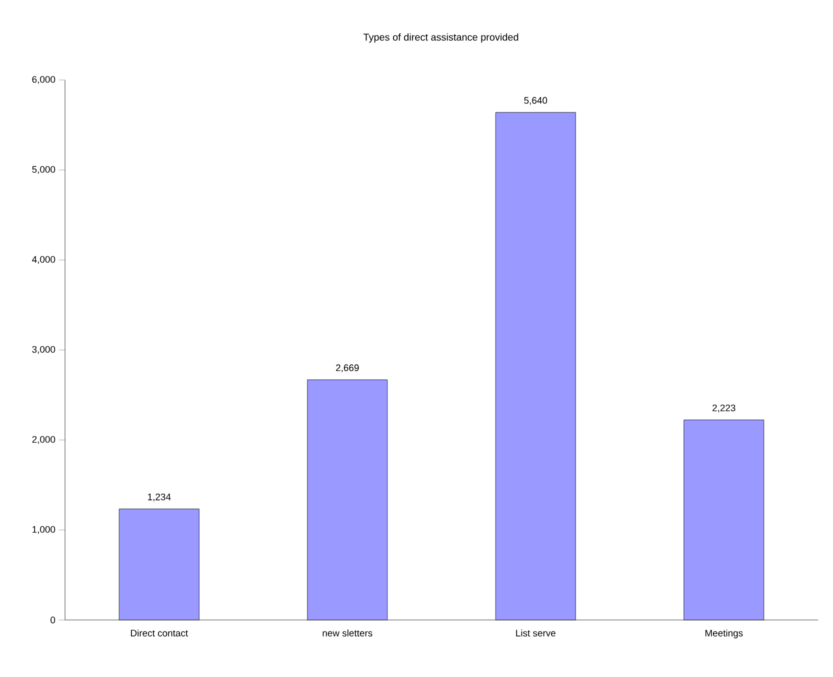  What do you see at coordinates (724, 634) in the screenshot?
I see `x-tick-label: Meetings` at bounding box center [724, 634].